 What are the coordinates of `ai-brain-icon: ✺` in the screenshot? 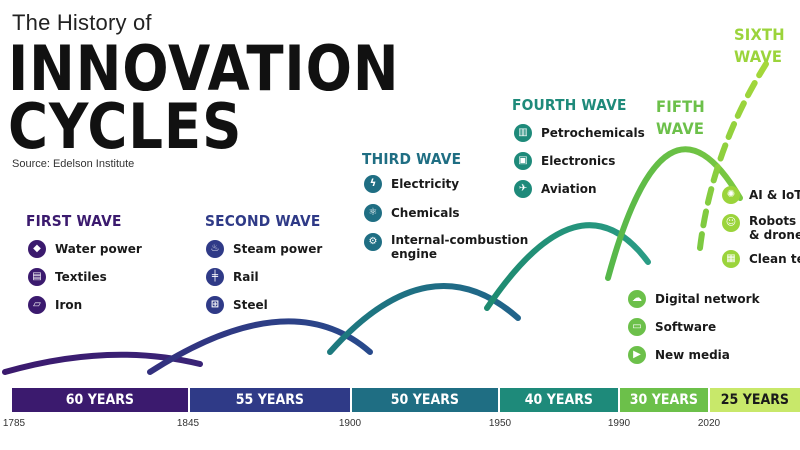 It's located at (731, 195).